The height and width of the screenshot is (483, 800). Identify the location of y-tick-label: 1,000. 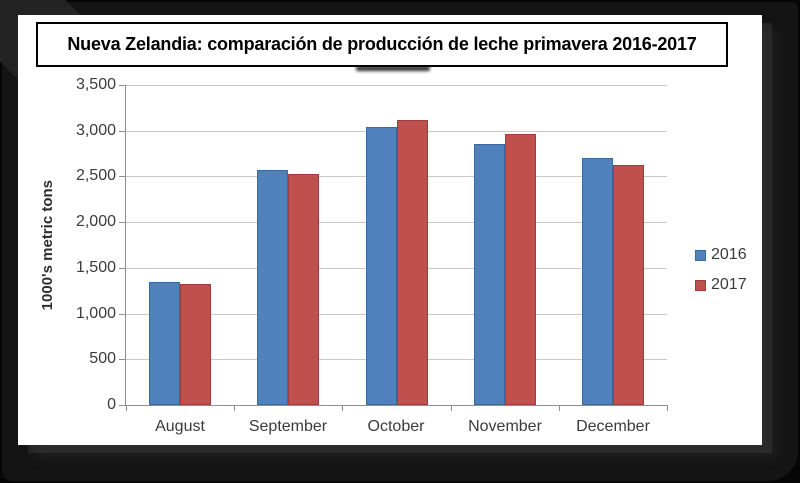
(95, 313).